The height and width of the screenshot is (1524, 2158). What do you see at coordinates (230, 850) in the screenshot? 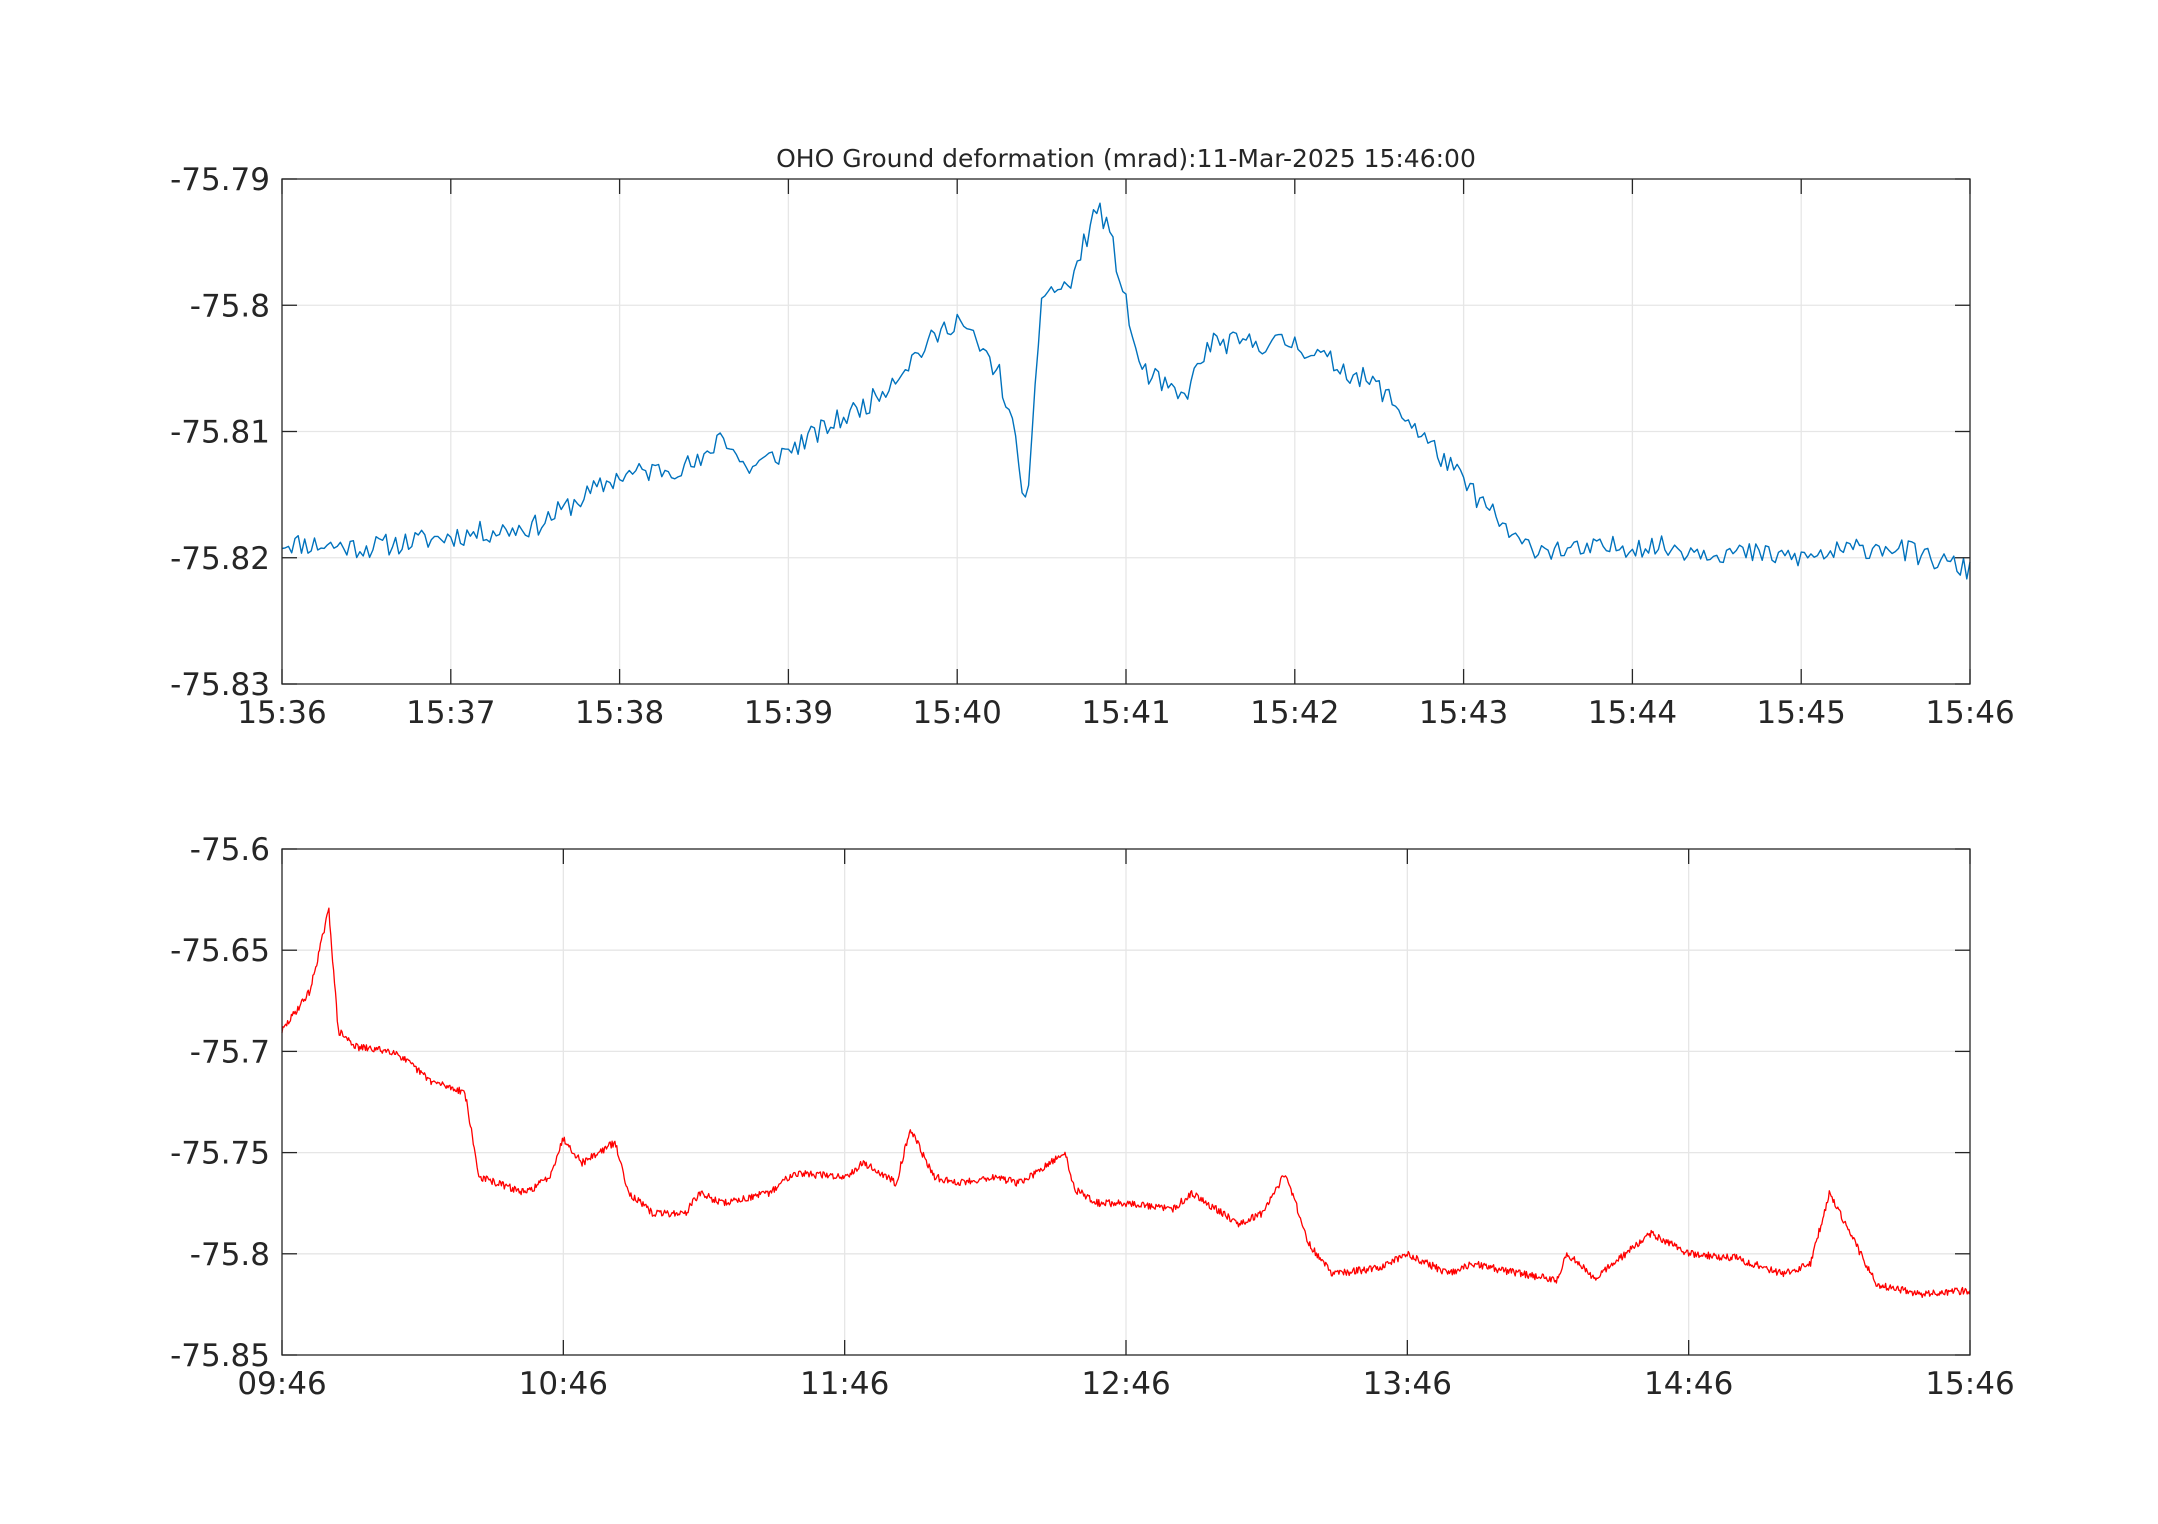
I see `y-tick-label: -75.6` at bounding box center [230, 850].